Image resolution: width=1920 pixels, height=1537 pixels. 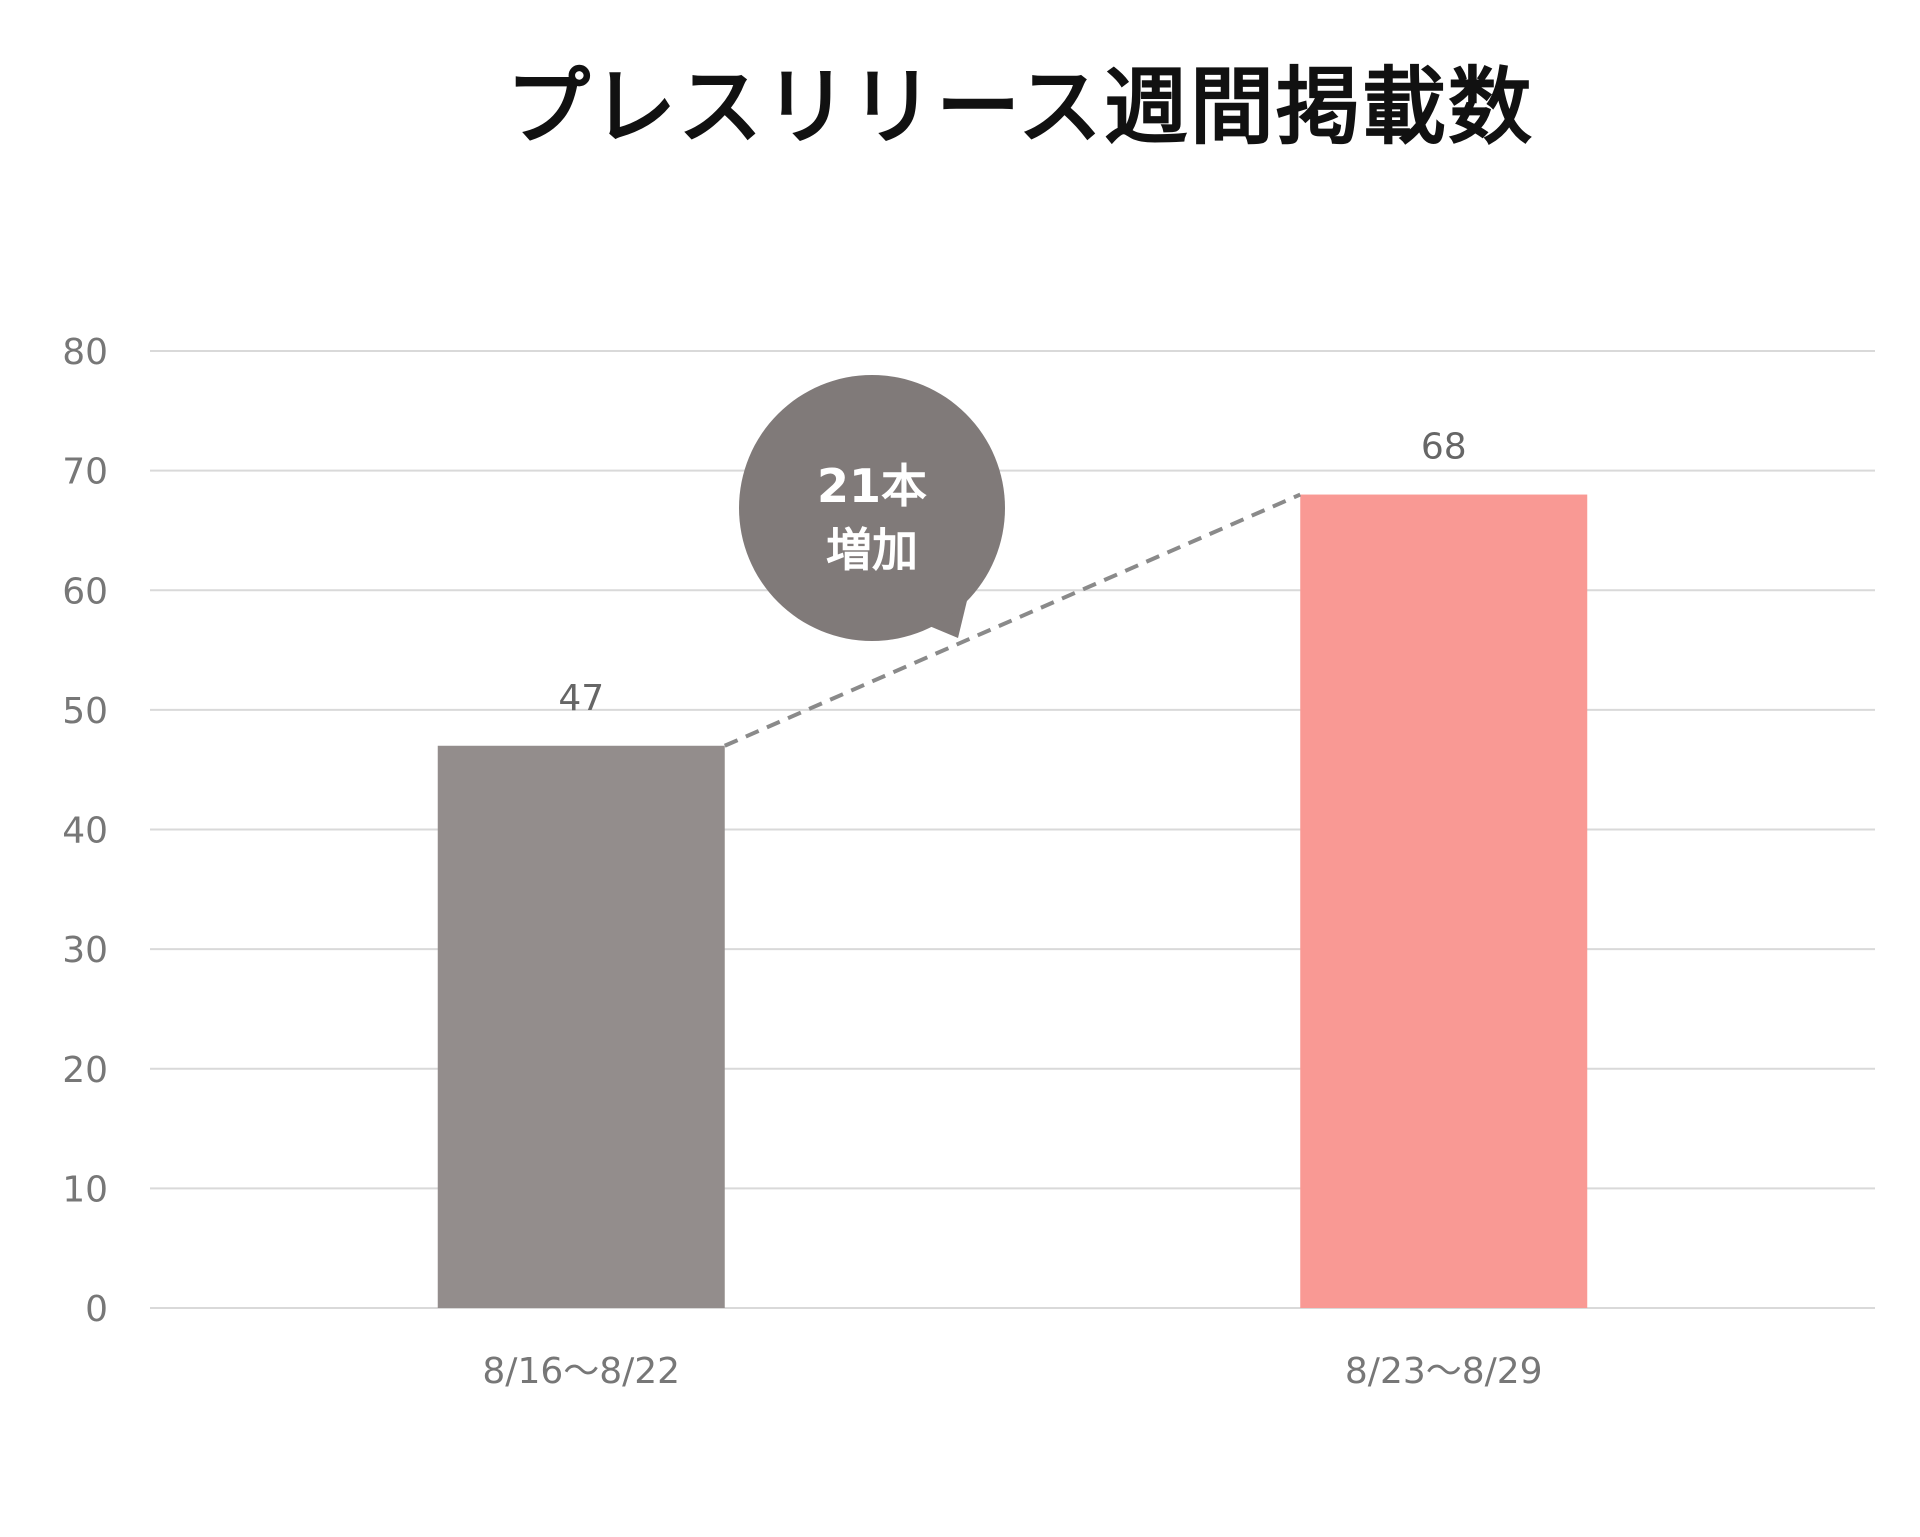 I want to click on y-tick-label: 50, so click(x=85, y=711).